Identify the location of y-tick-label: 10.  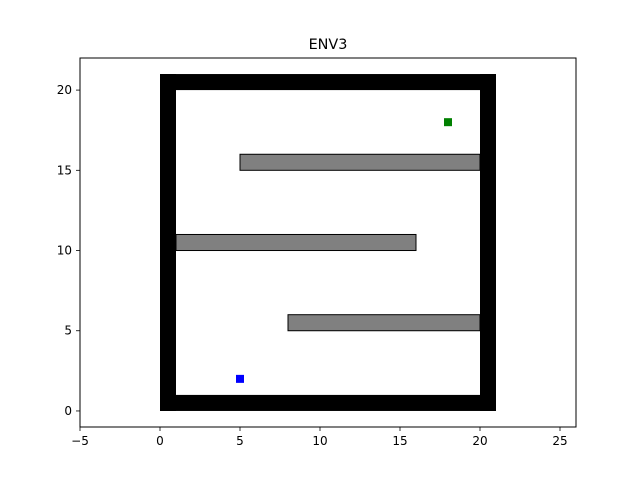
(64, 251).